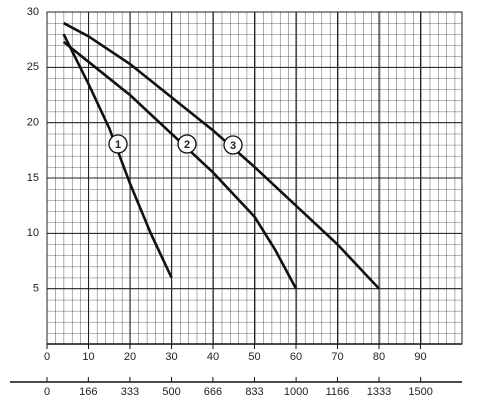 The height and width of the screenshot is (400, 500). I want to click on x-tick-label: 90, so click(420, 357).